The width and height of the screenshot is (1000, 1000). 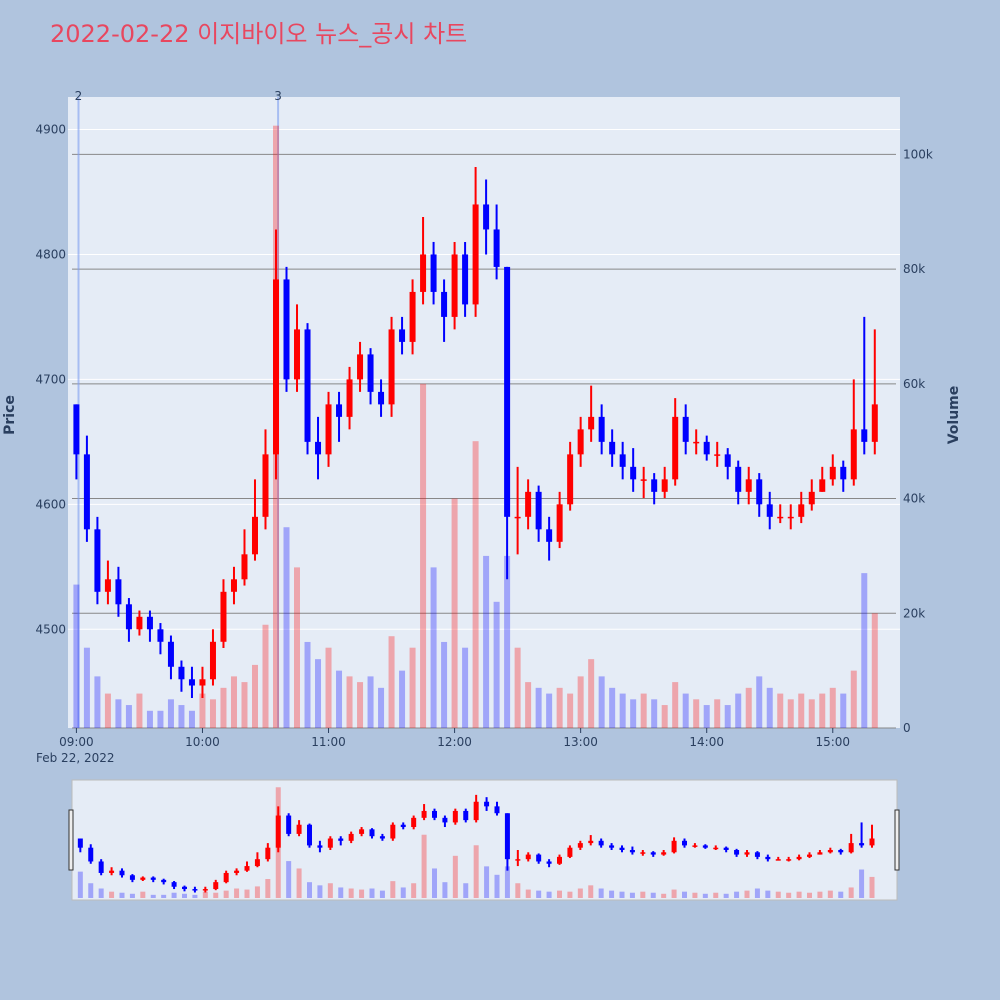 I want to click on y2-tick-label: 20k, so click(x=914, y=613).